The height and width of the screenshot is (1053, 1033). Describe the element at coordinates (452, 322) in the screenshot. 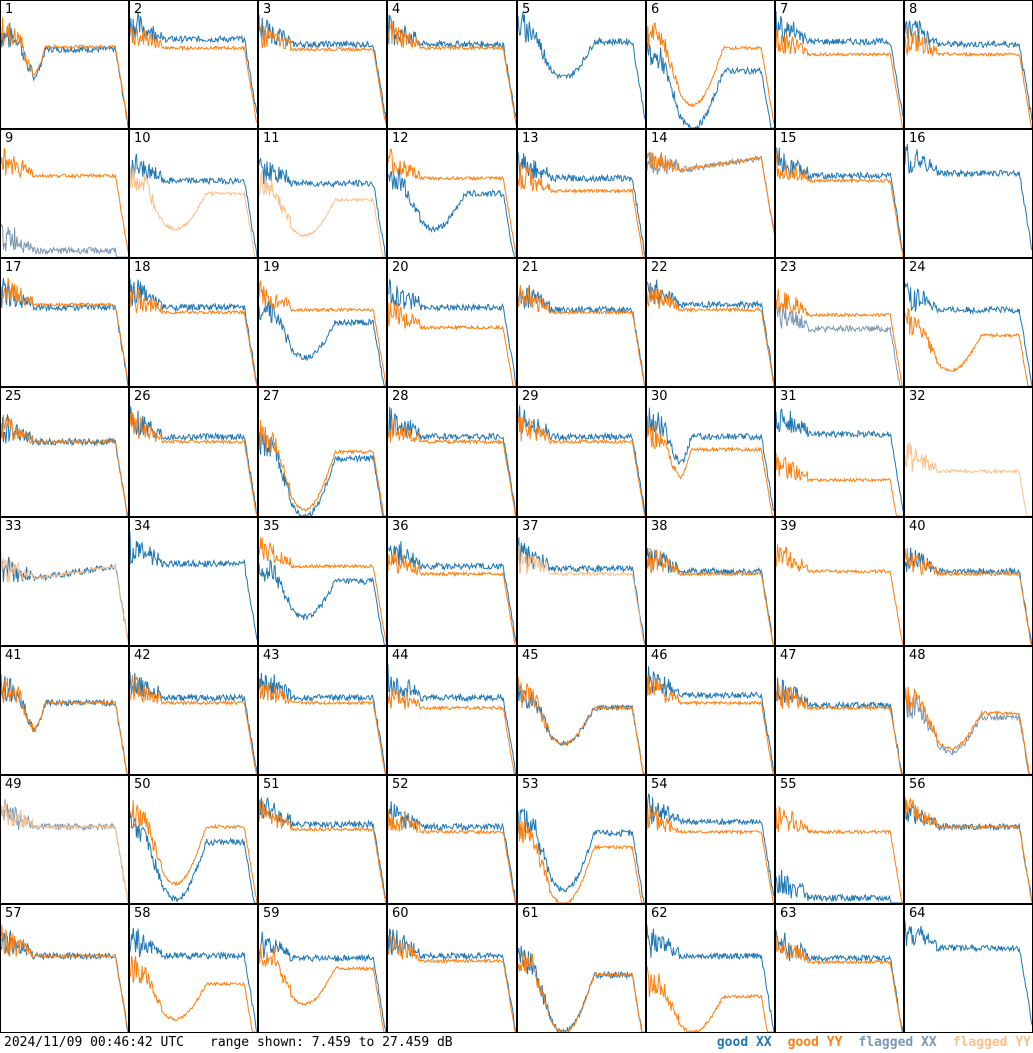

I see `panel-20: 20` at that location.